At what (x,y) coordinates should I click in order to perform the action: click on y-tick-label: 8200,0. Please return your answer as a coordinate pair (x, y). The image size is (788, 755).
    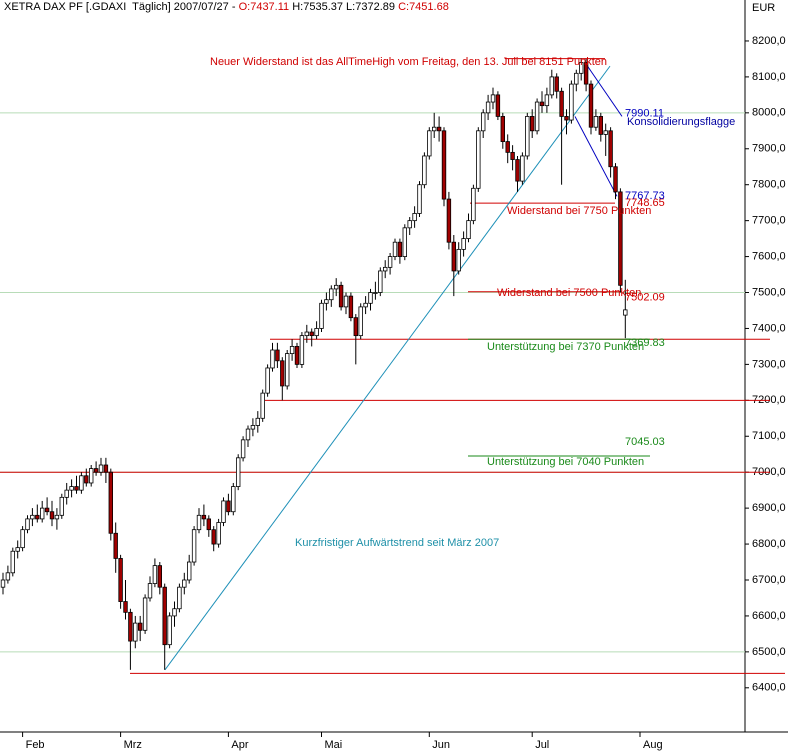
    Looking at the image, I should click on (769, 41).